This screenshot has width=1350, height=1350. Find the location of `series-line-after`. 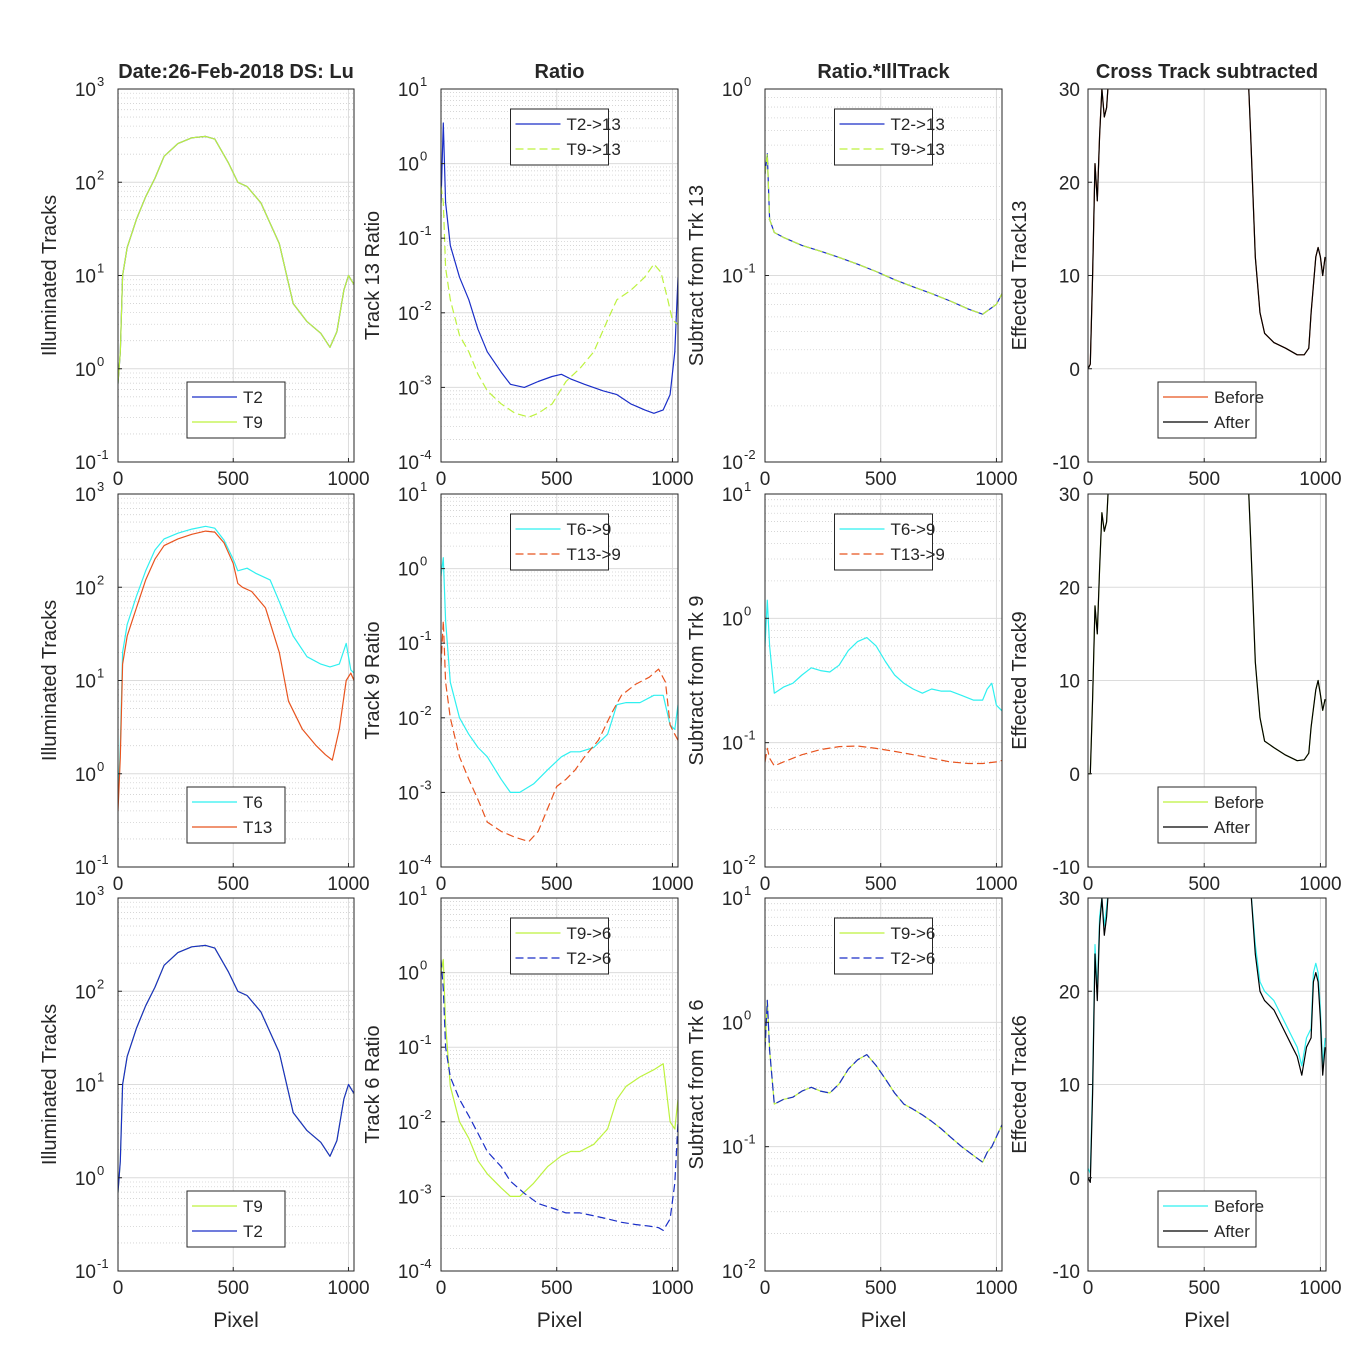

series-line-after is located at coordinates (1207, 1041).